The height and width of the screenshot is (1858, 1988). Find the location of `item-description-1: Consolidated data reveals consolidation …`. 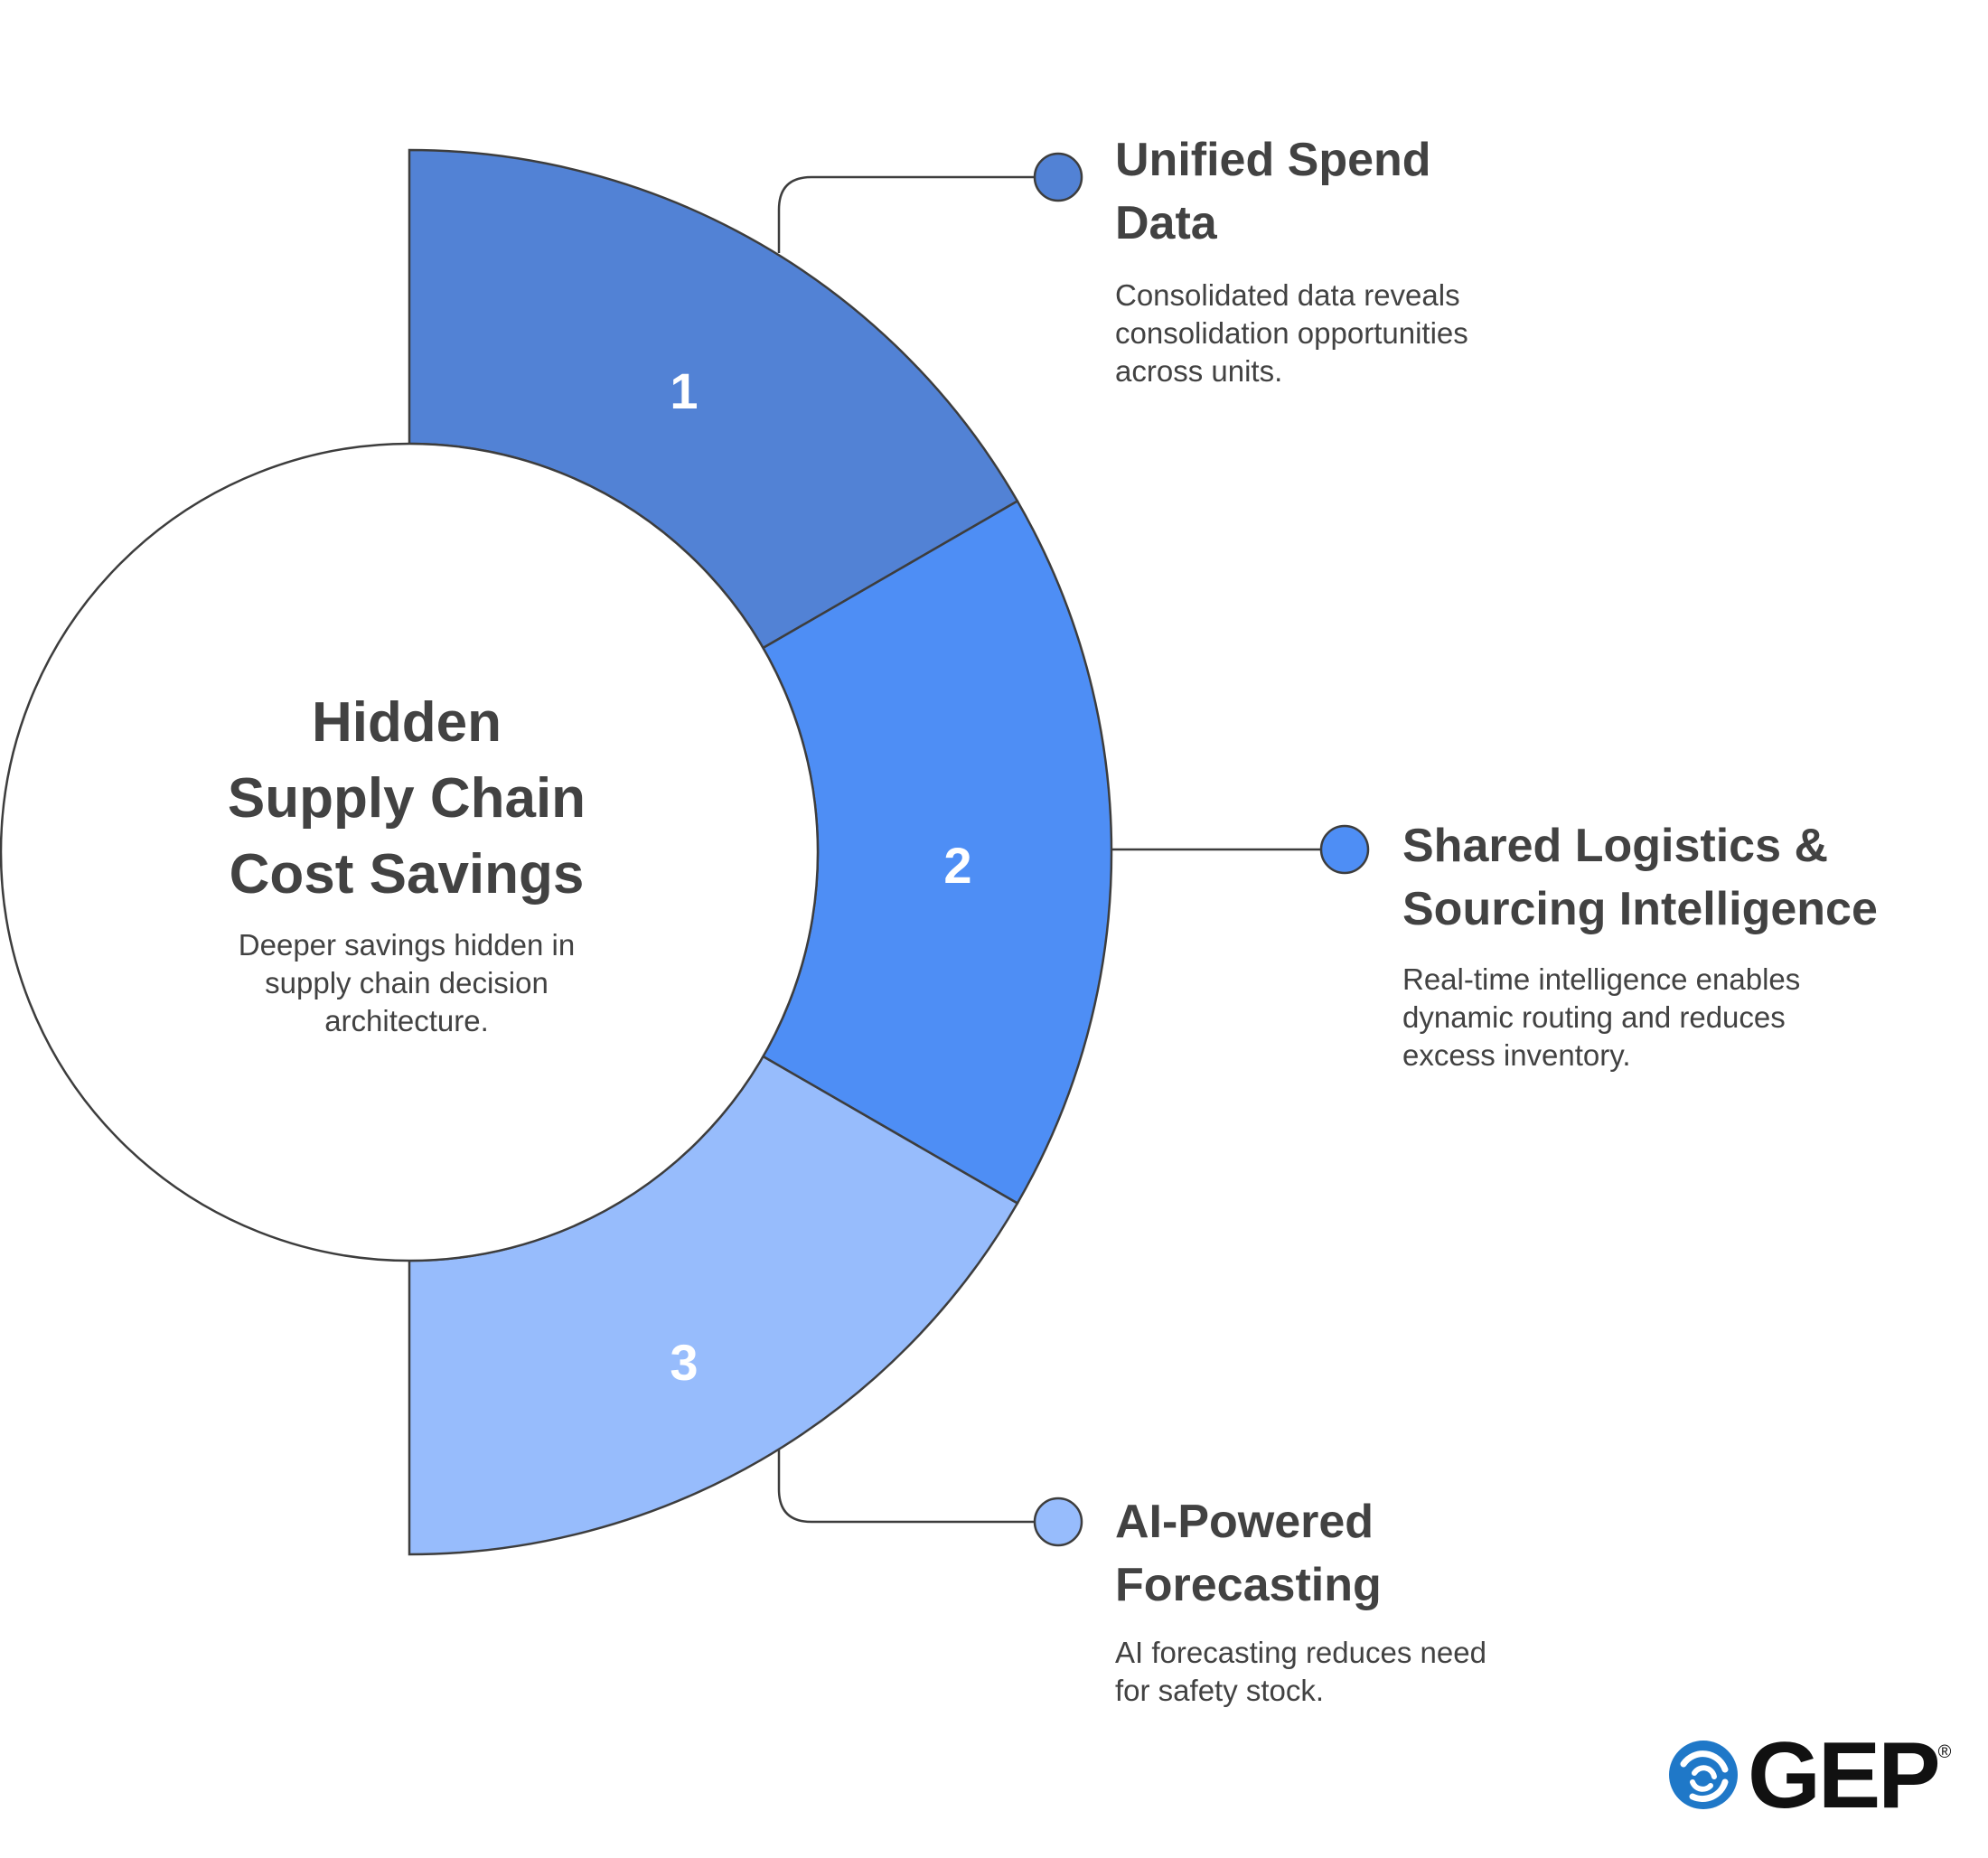

item-description-1: Consolidated data reveals consolidation … is located at coordinates (1332, 333).